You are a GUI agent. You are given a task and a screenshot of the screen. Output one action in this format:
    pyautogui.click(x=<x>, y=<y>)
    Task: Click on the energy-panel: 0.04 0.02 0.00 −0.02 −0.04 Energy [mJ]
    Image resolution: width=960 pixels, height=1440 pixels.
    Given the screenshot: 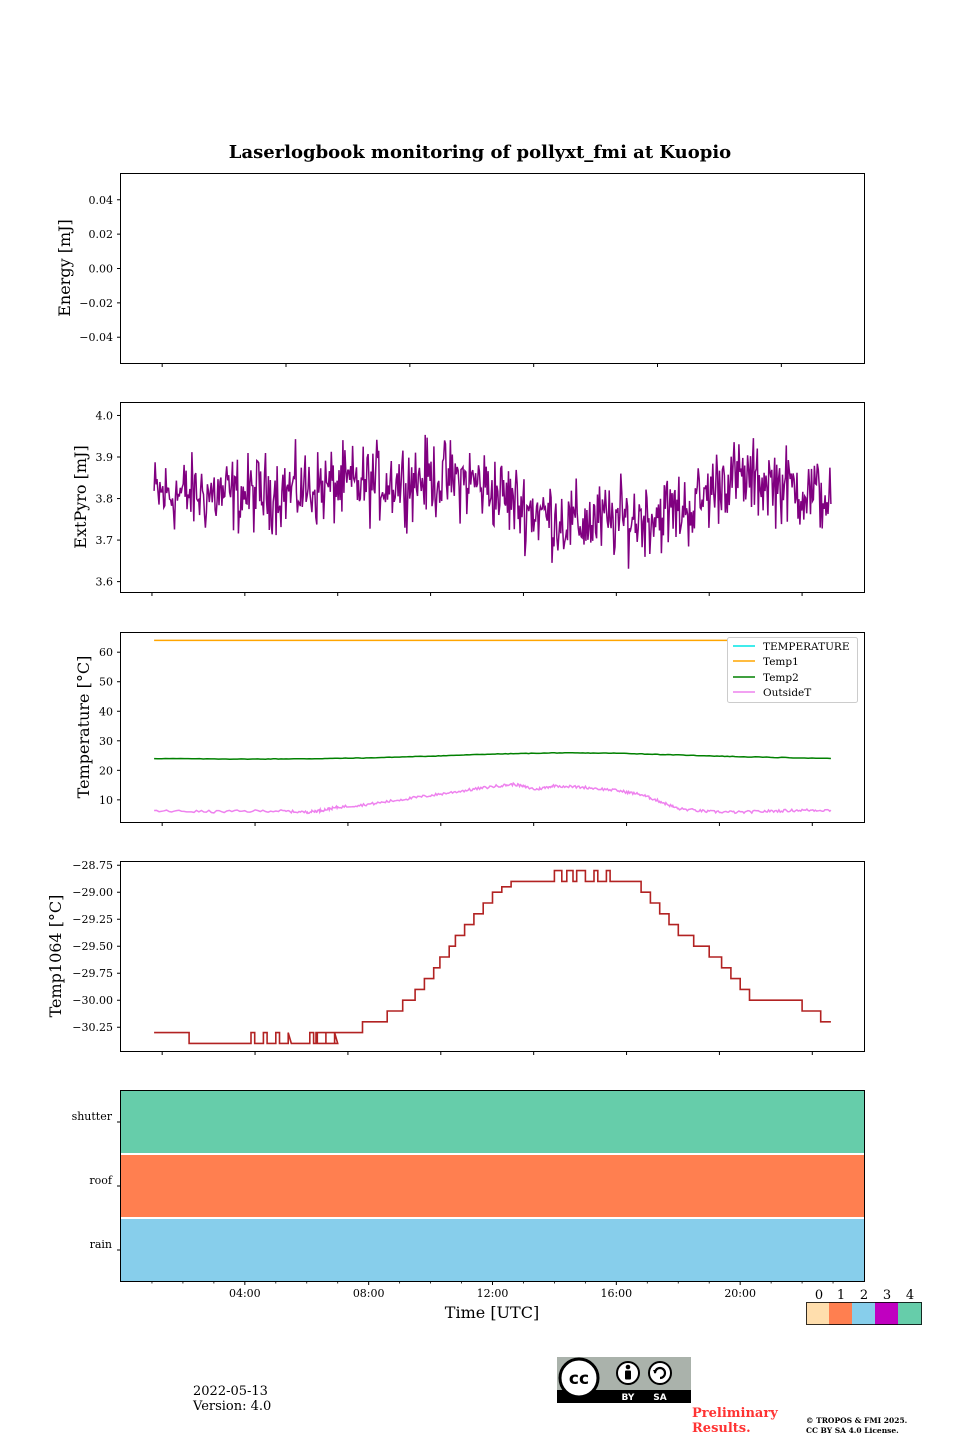 What is the action you would take?
    pyautogui.click(x=460, y=270)
    